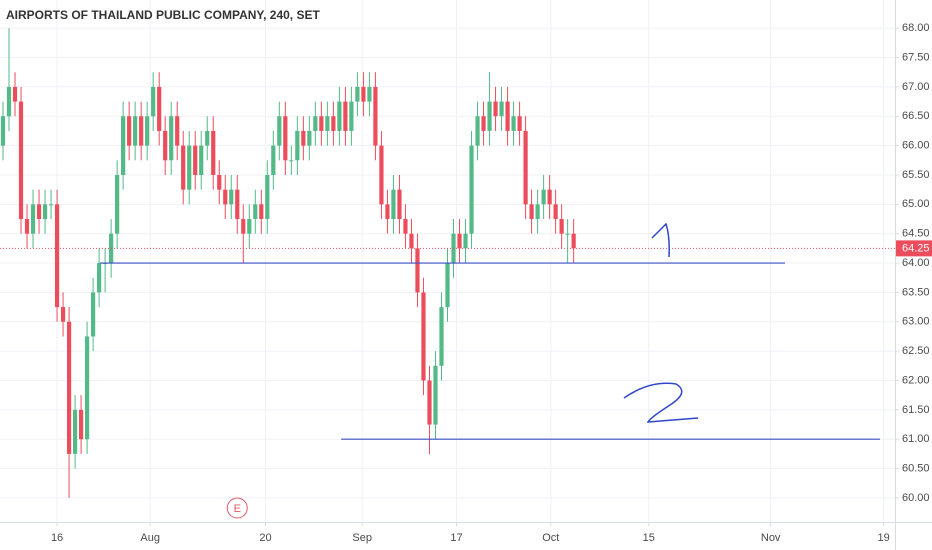 The width and height of the screenshot is (932, 550). Describe the element at coordinates (649, 538) in the screenshot. I see `x-tick-label: 15` at that location.